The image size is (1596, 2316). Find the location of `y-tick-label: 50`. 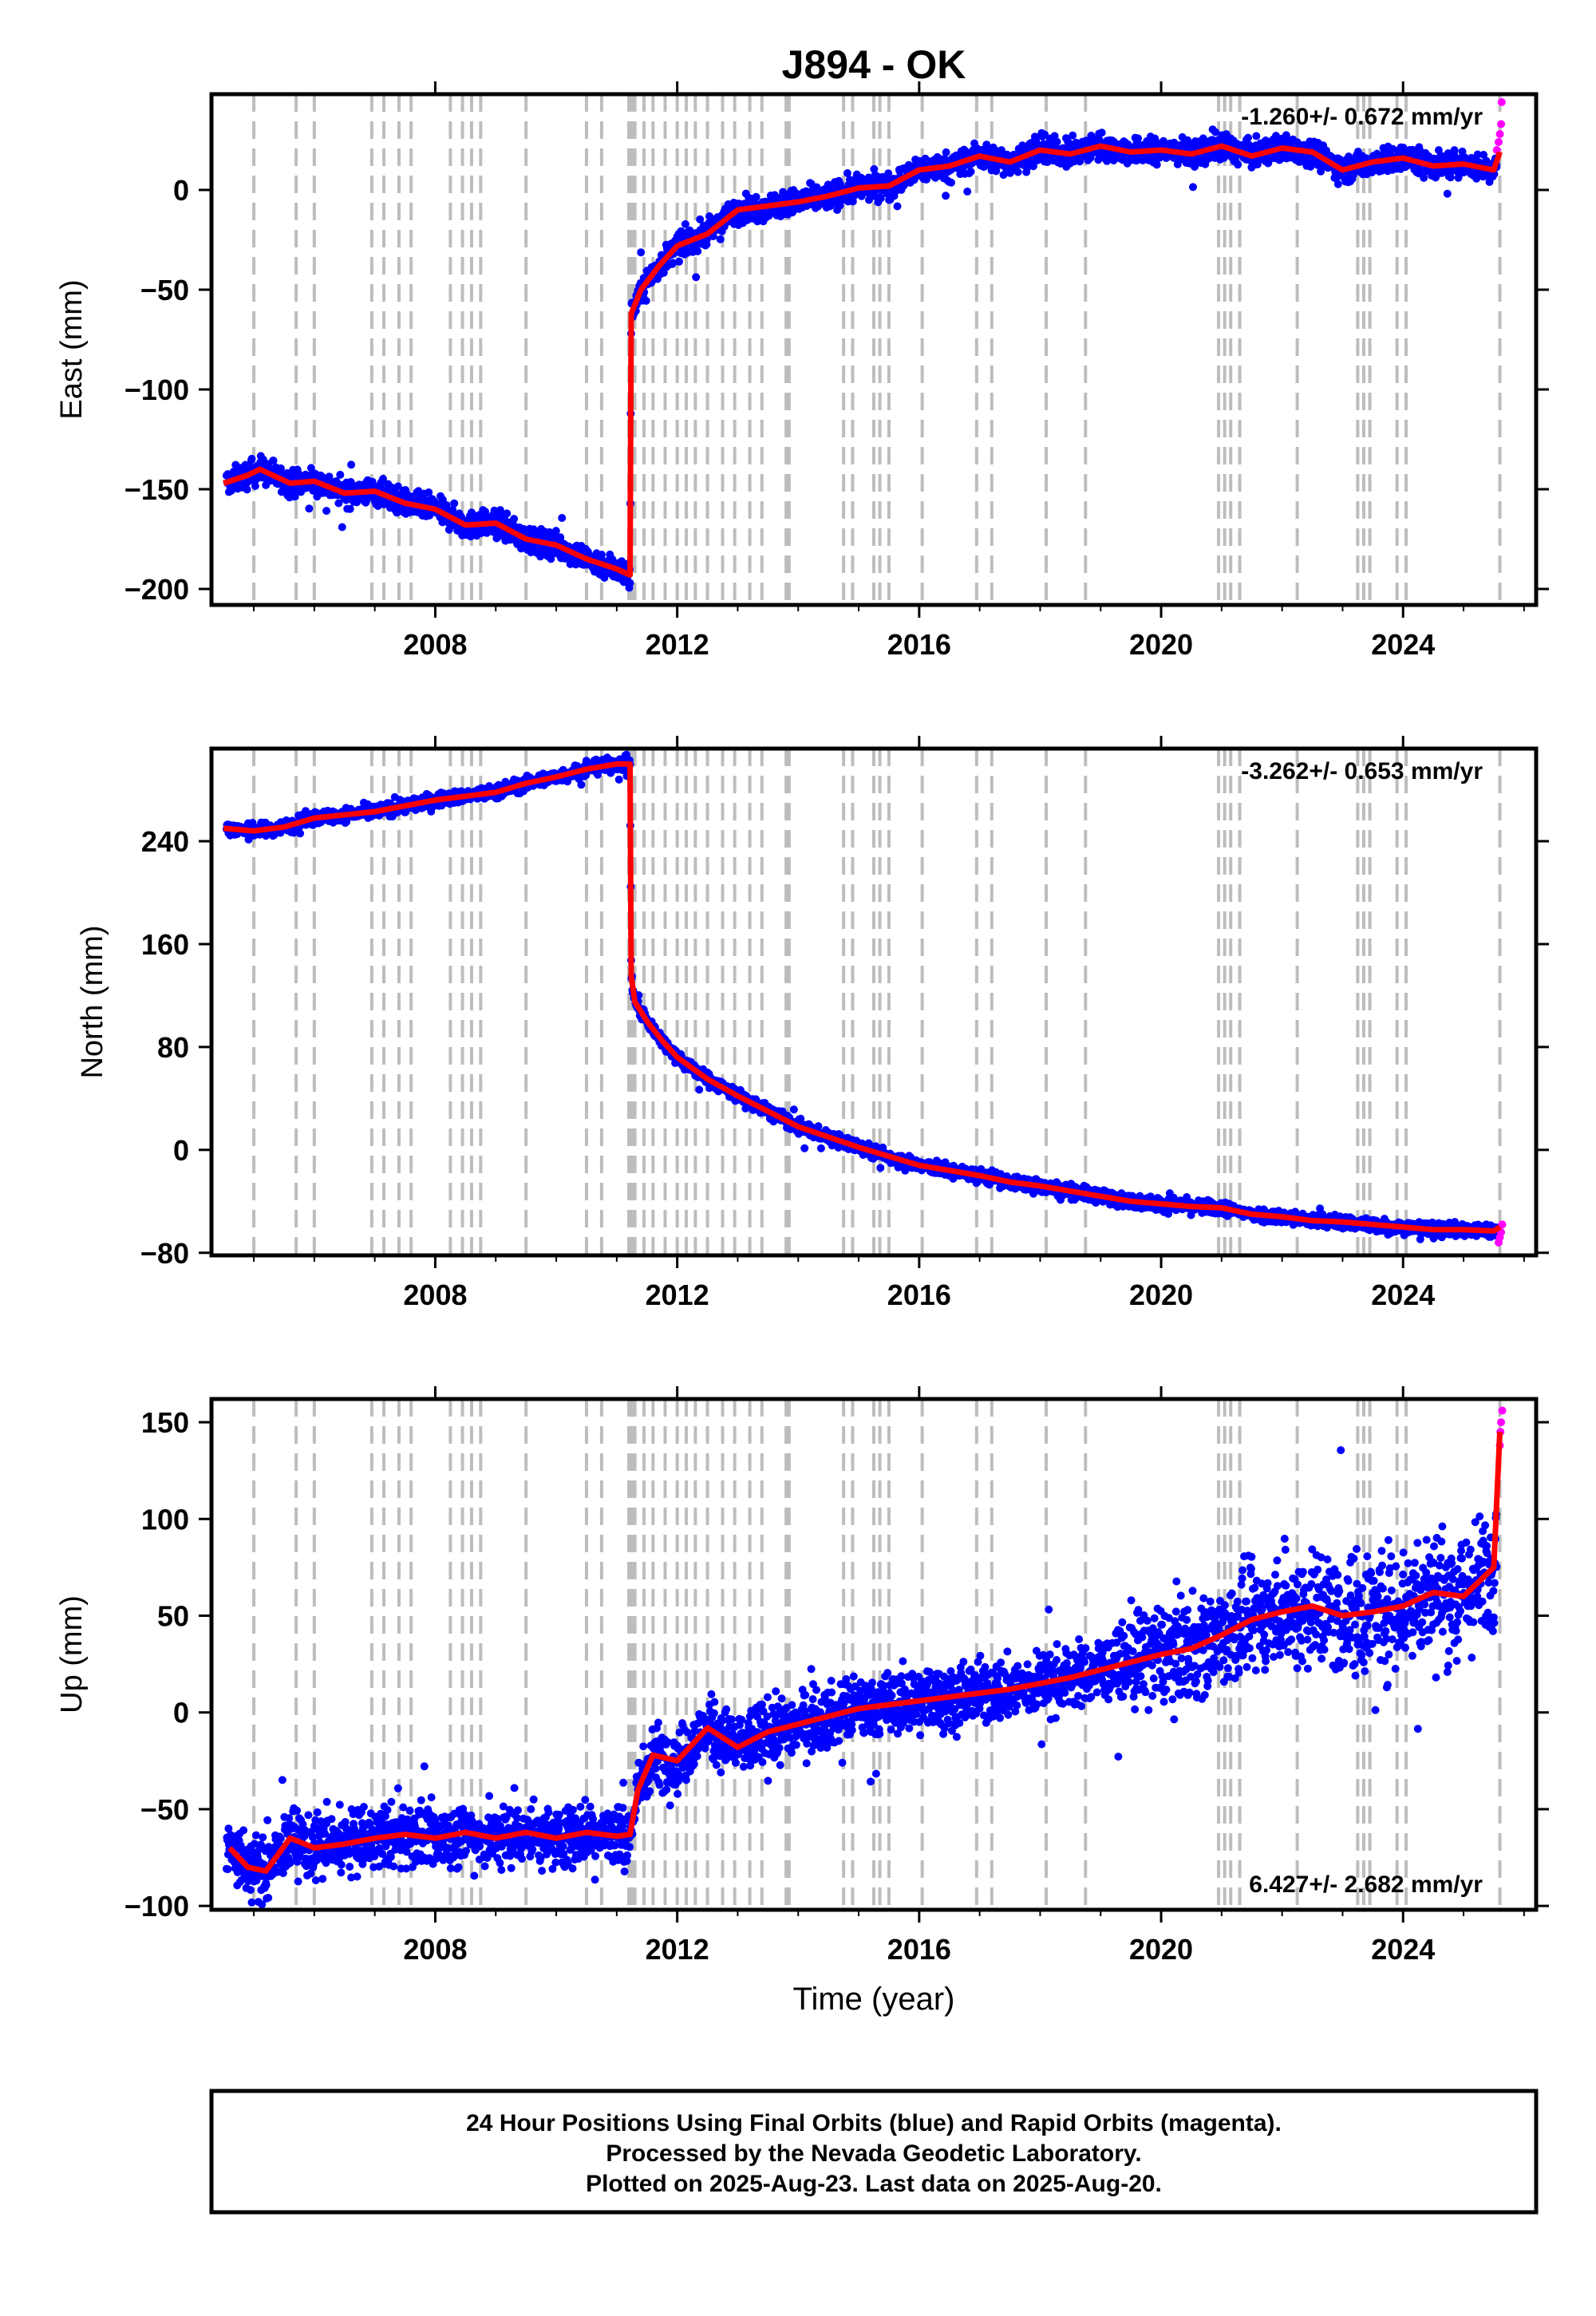

y-tick-label: 50 is located at coordinates (173, 1616).